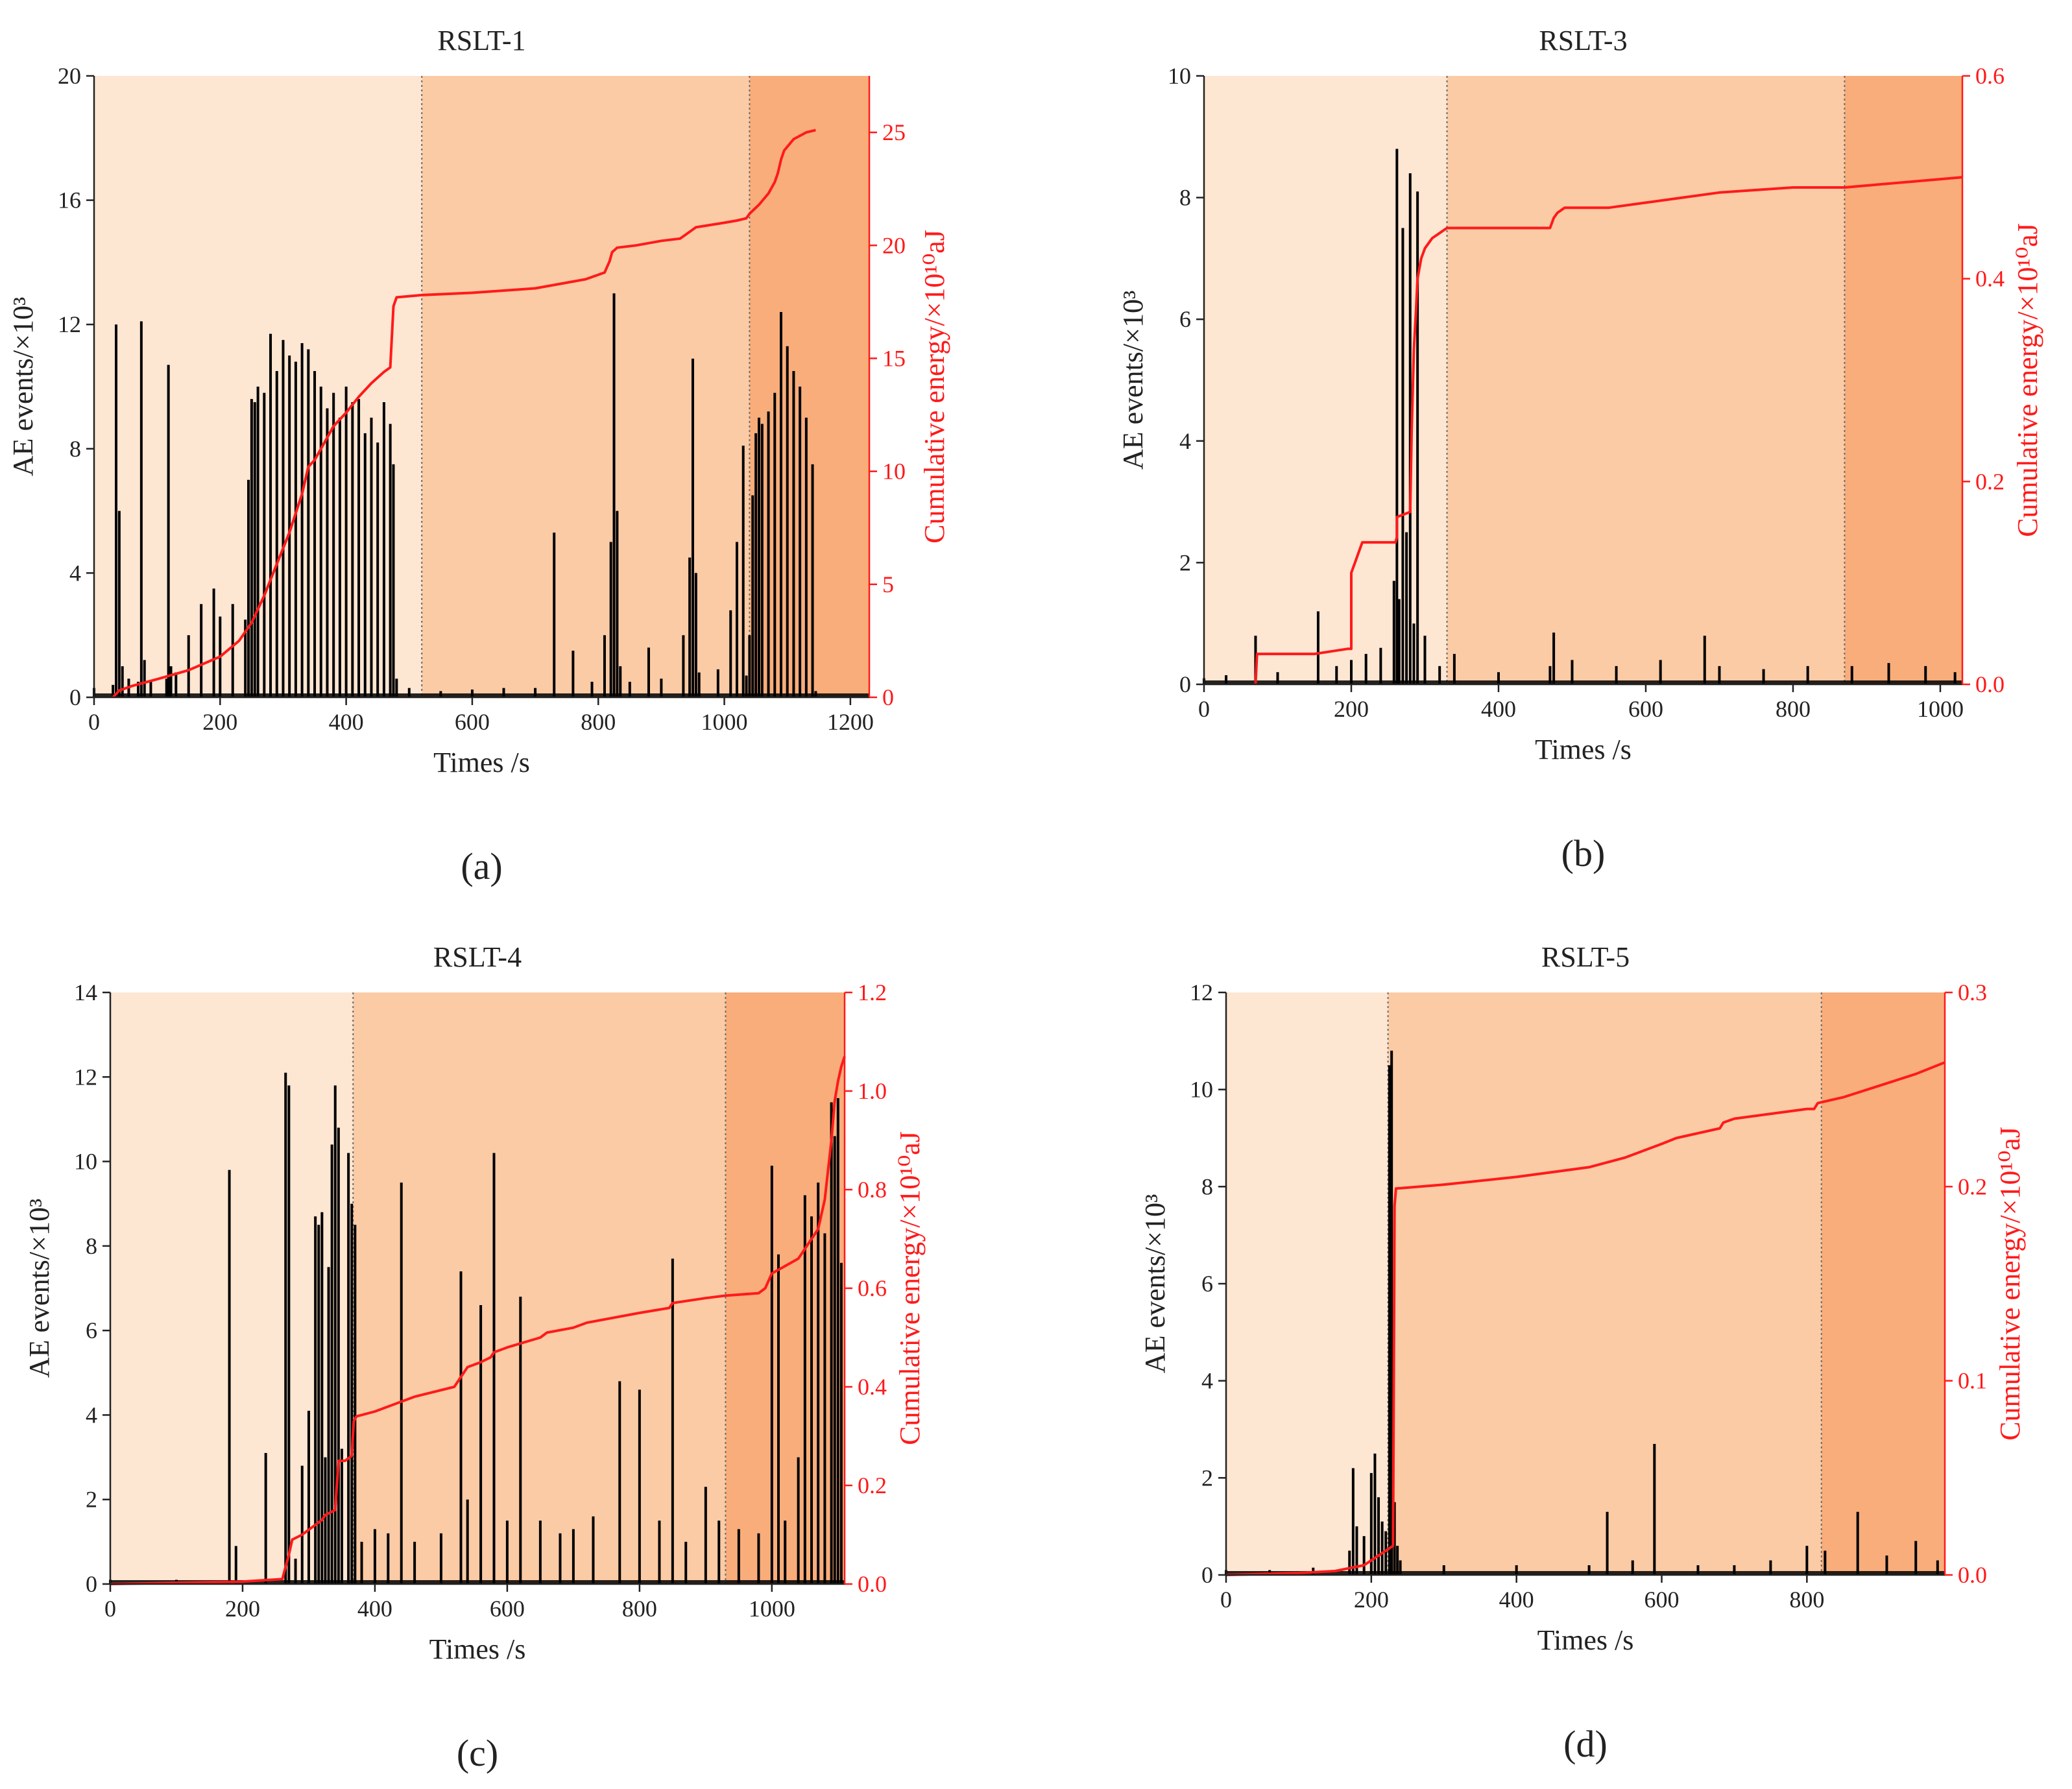 This screenshot has height=1789, width=2072. Describe the element at coordinates (1583, 40) in the screenshot. I see `chart-title: RSLT-3` at that location.